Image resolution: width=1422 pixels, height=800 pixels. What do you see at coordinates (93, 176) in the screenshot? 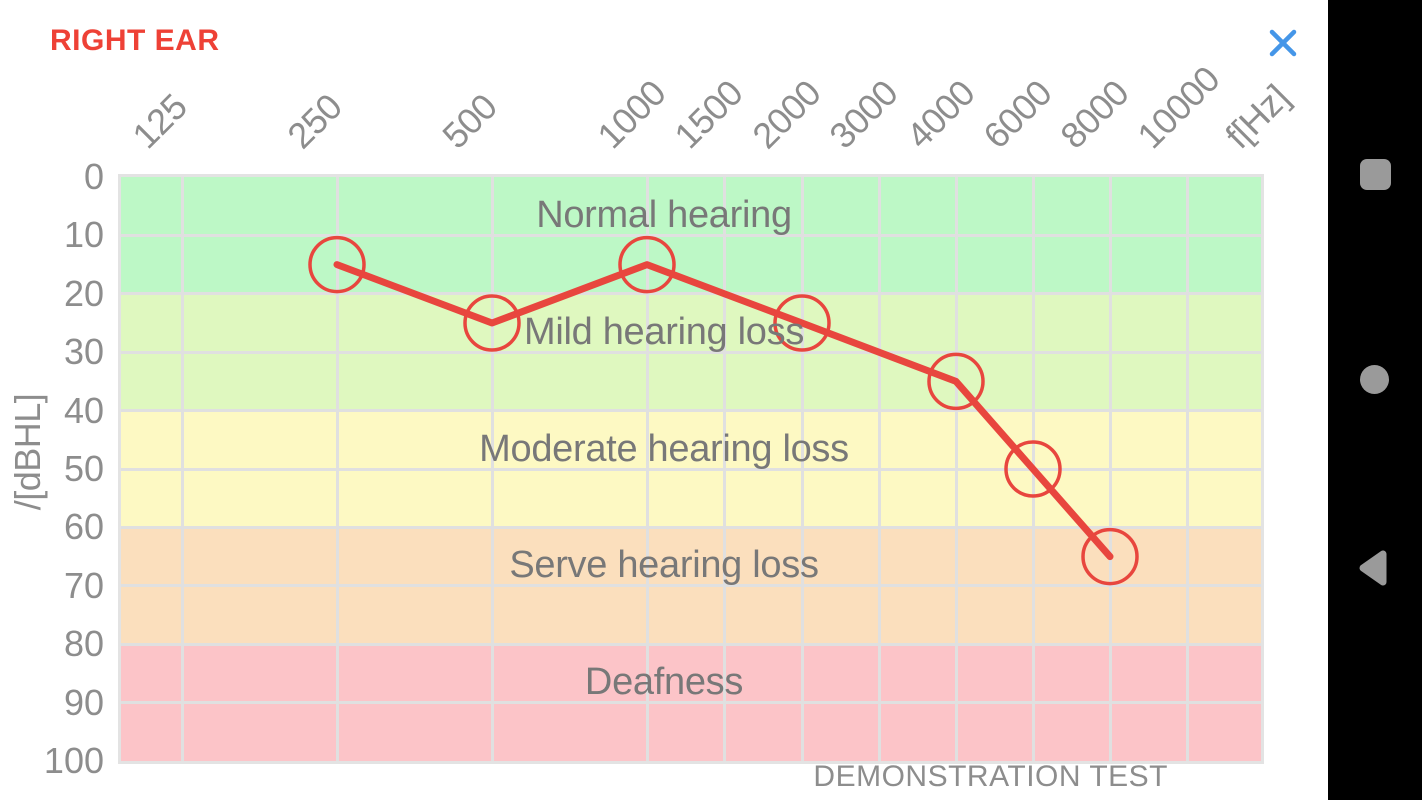
I see `y-tick-label-0: 0` at bounding box center [93, 176].